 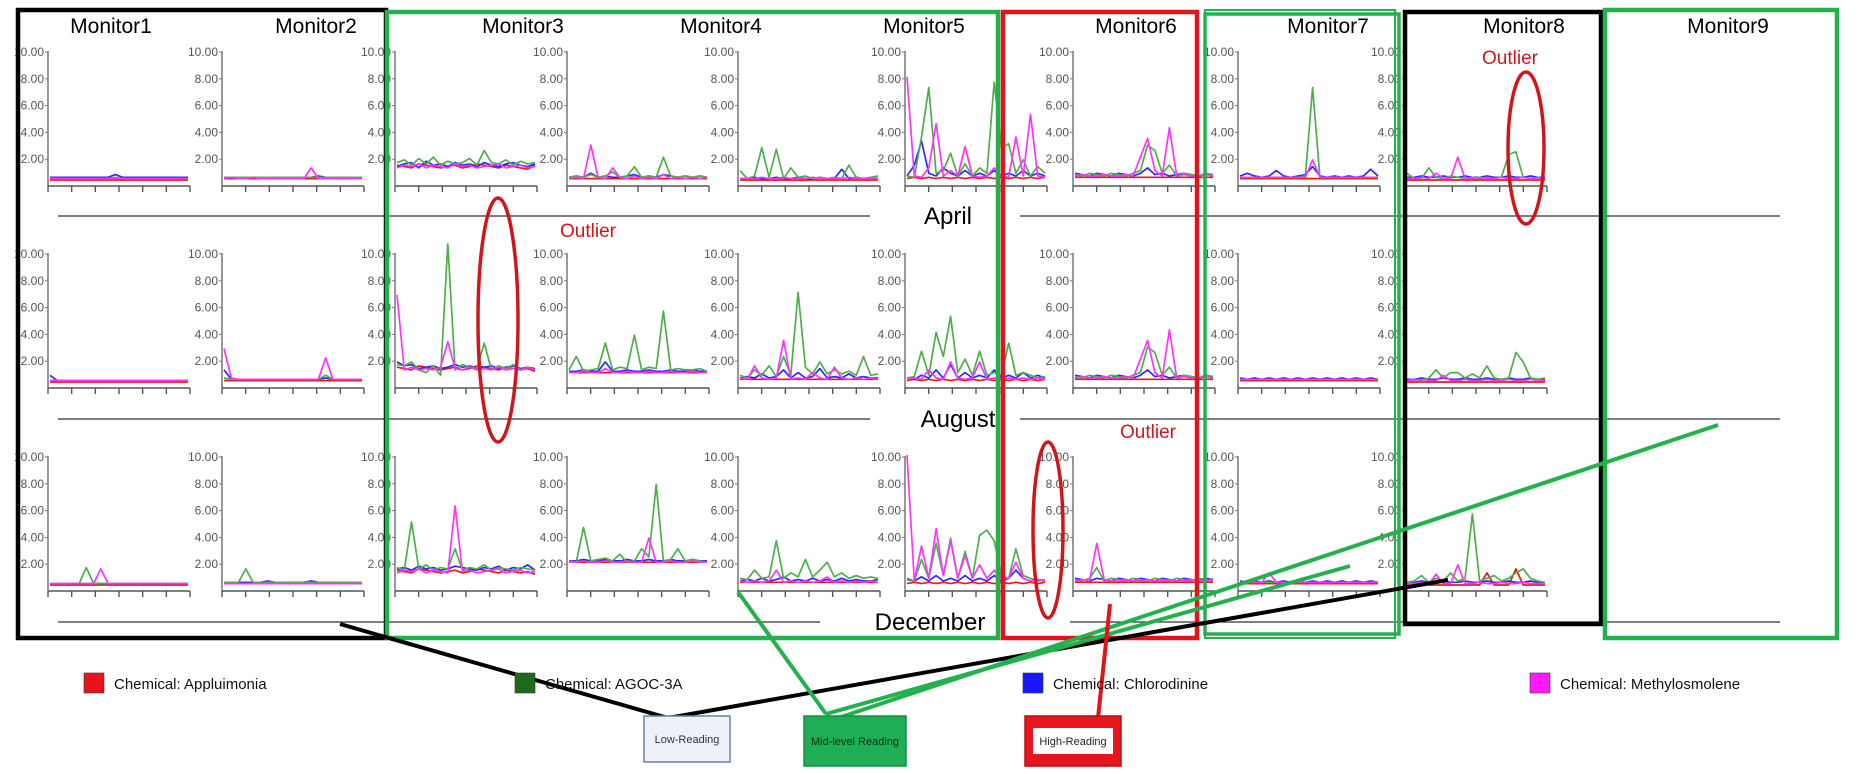 I want to click on reading-box-label: High-Reading, so click(x=1072, y=742).